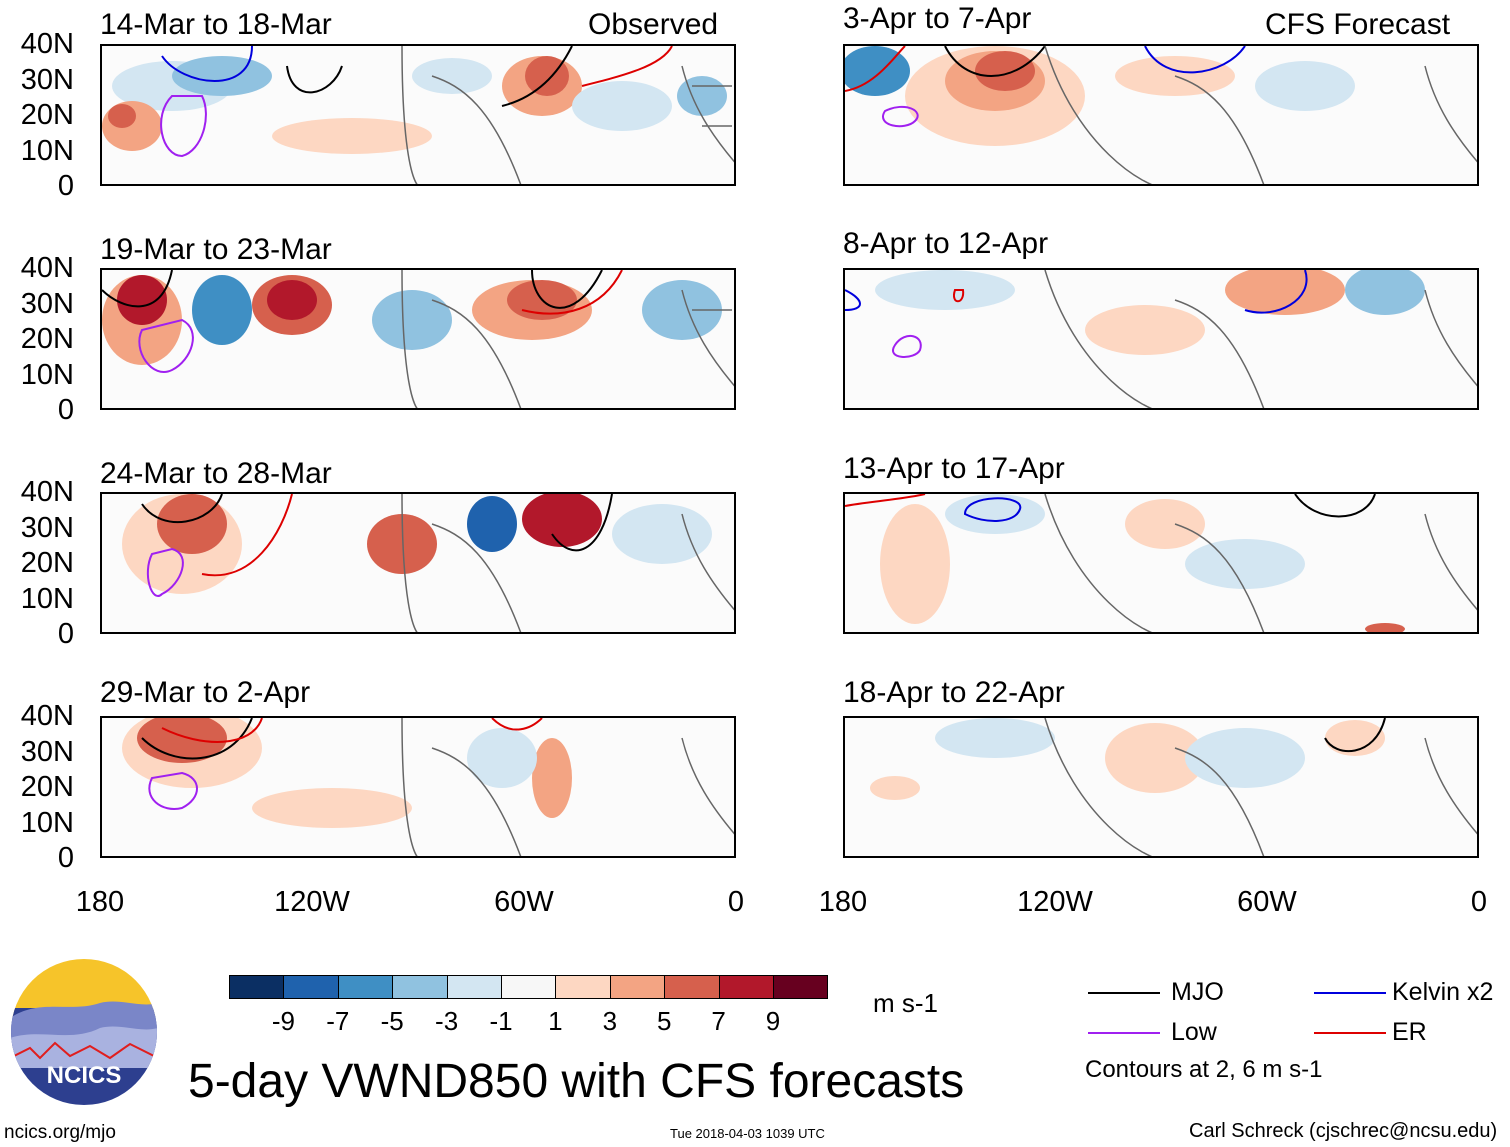 The image size is (1510, 1147). What do you see at coordinates (65, 186) in the screenshot?
I see `lat-label-panel1-4: 0` at bounding box center [65, 186].